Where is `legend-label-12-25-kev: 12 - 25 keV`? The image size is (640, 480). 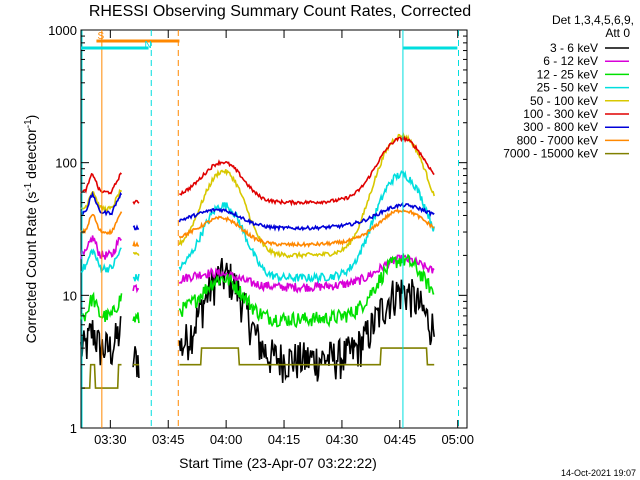 legend-label-12-25-kev: 12 - 25 keV is located at coordinates (567, 74).